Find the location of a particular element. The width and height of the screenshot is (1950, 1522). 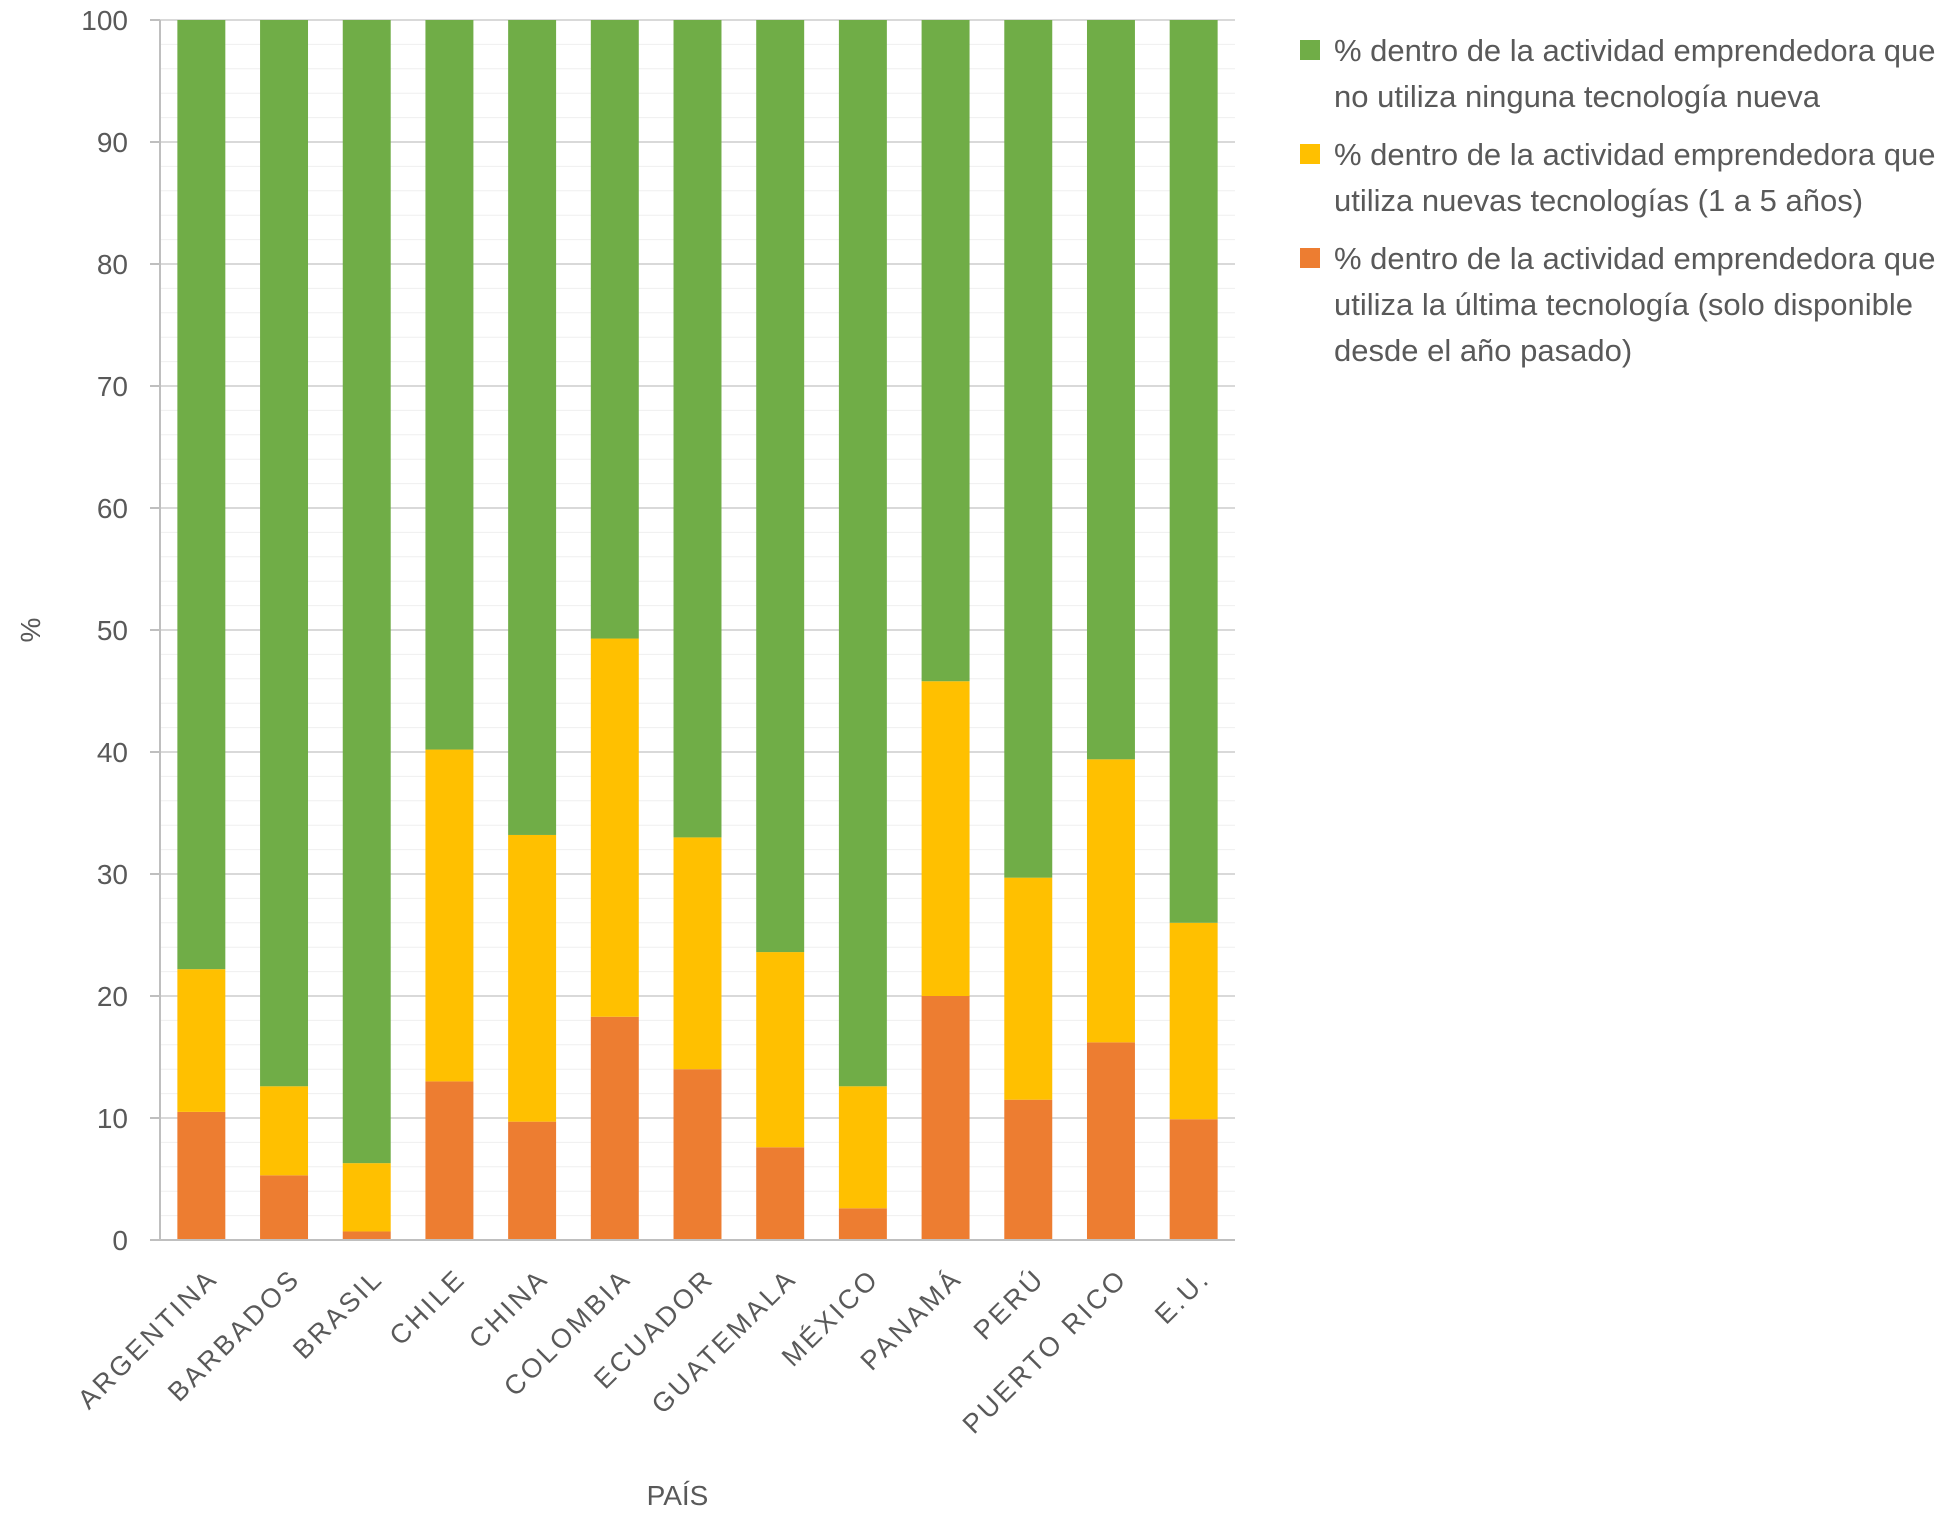

x-tick-label: GUATEMALA is located at coordinates (724, 1341).